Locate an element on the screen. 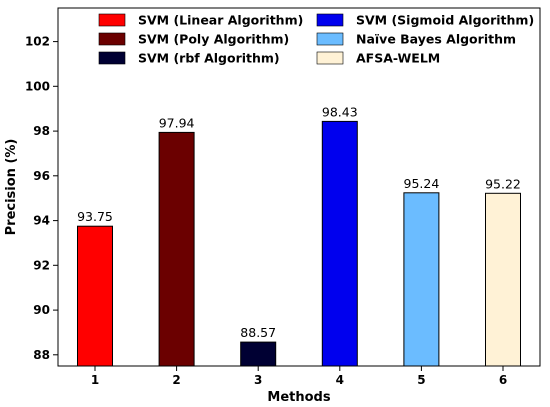  y-tick-label: 98 is located at coordinates (41, 131).